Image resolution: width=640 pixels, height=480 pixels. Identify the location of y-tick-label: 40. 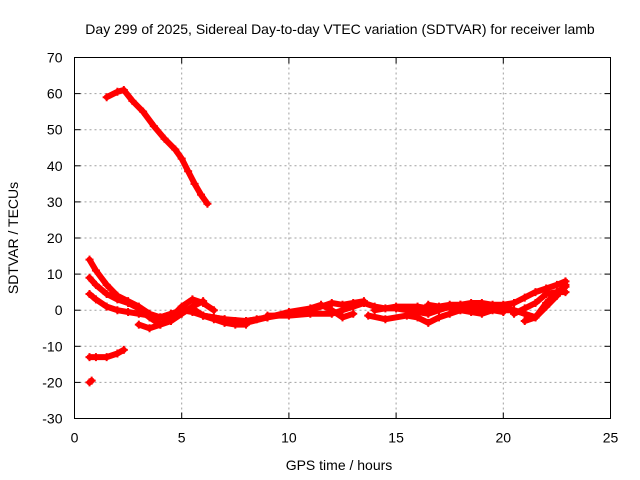
(55, 166).